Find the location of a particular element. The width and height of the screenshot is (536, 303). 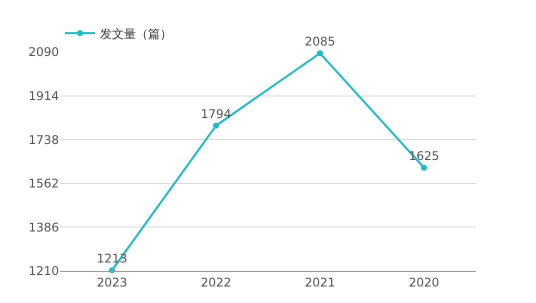

y-tick-label: 2090 is located at coordinates (43, 52).